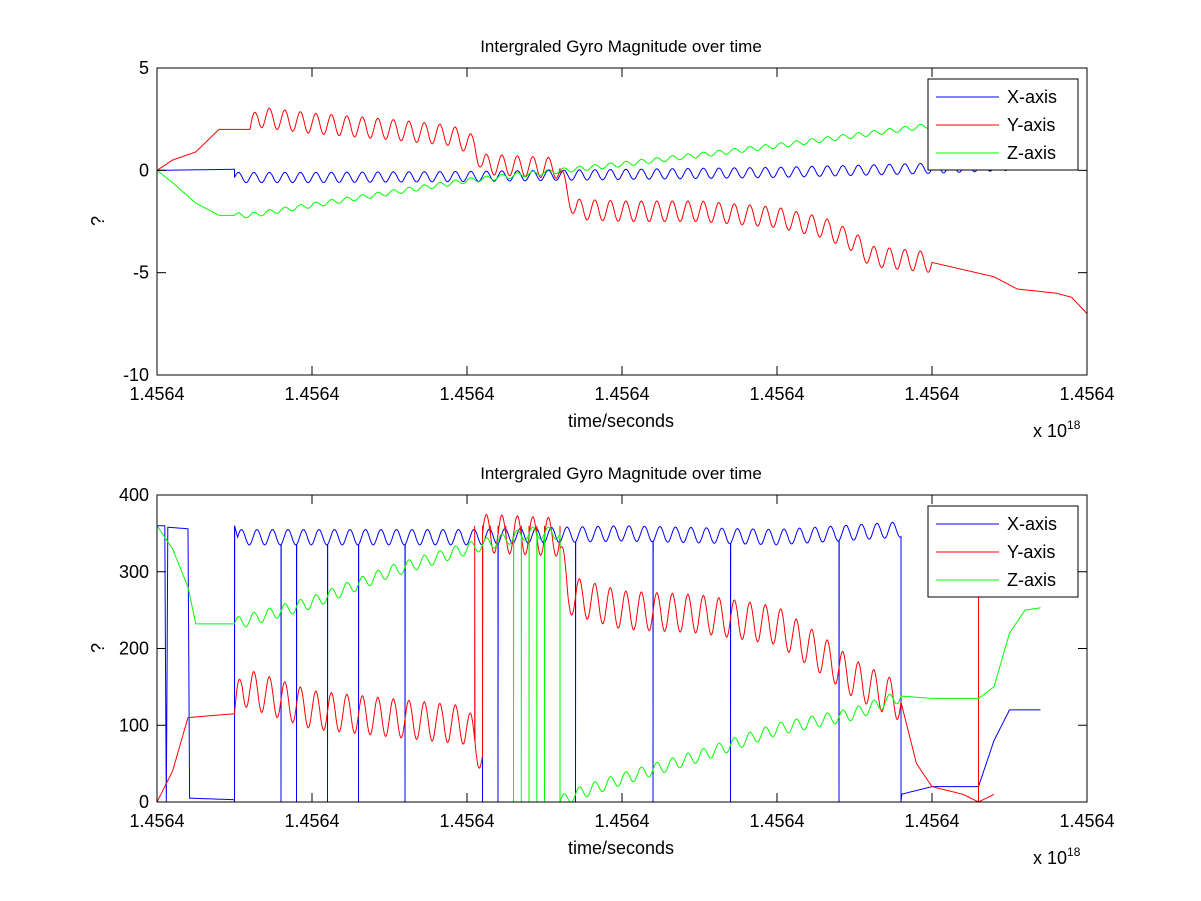 The width and height of the screenshot is (1201, 901). Describe the element at coordinates (134, 649) in the screenshot. I see `y-tick-label: 200` at that location.